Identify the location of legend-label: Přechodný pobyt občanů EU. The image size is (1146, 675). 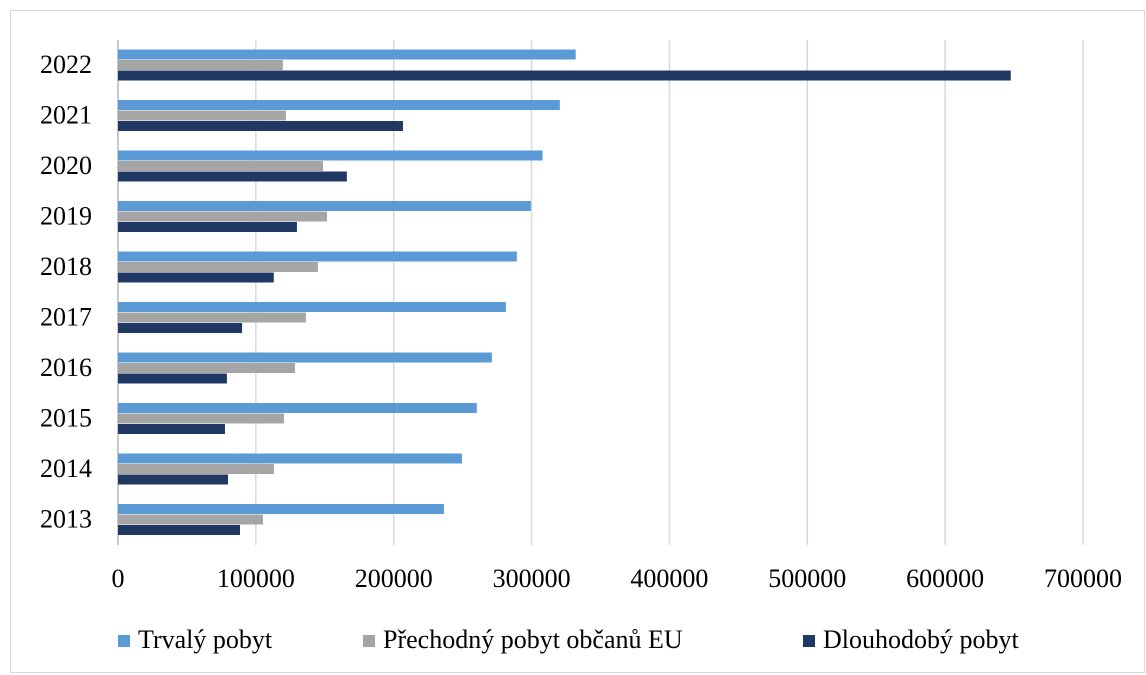
(533, 639).